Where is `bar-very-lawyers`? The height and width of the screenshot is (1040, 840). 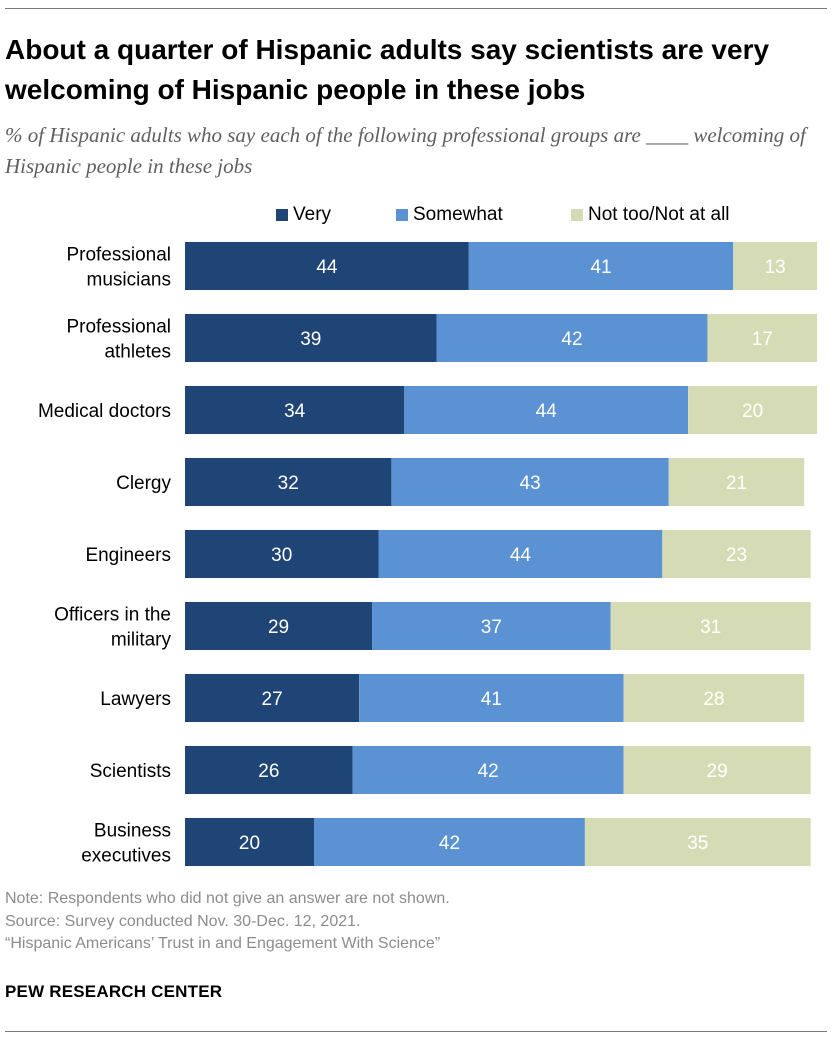
bar-very-lawyers is located at coordinates (272, 698).